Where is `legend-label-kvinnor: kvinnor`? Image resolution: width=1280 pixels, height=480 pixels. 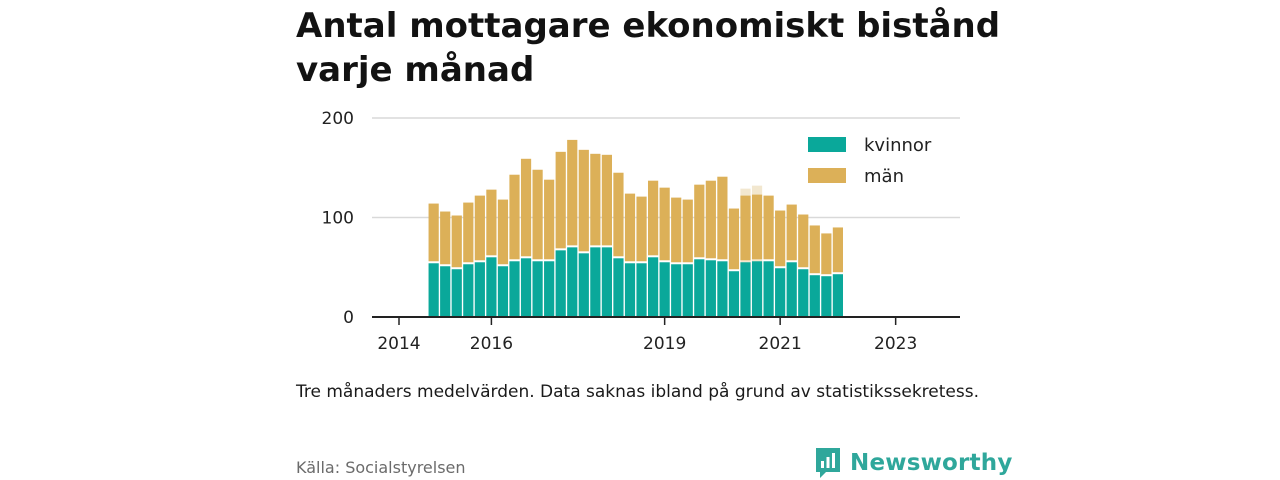
legend-label-kvinnor: kvinnor is located at coordinates (898, 145).